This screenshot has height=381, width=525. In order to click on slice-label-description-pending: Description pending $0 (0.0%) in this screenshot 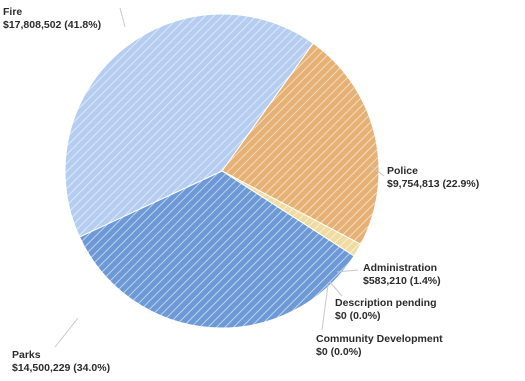, I will do `click(386, 310)`.